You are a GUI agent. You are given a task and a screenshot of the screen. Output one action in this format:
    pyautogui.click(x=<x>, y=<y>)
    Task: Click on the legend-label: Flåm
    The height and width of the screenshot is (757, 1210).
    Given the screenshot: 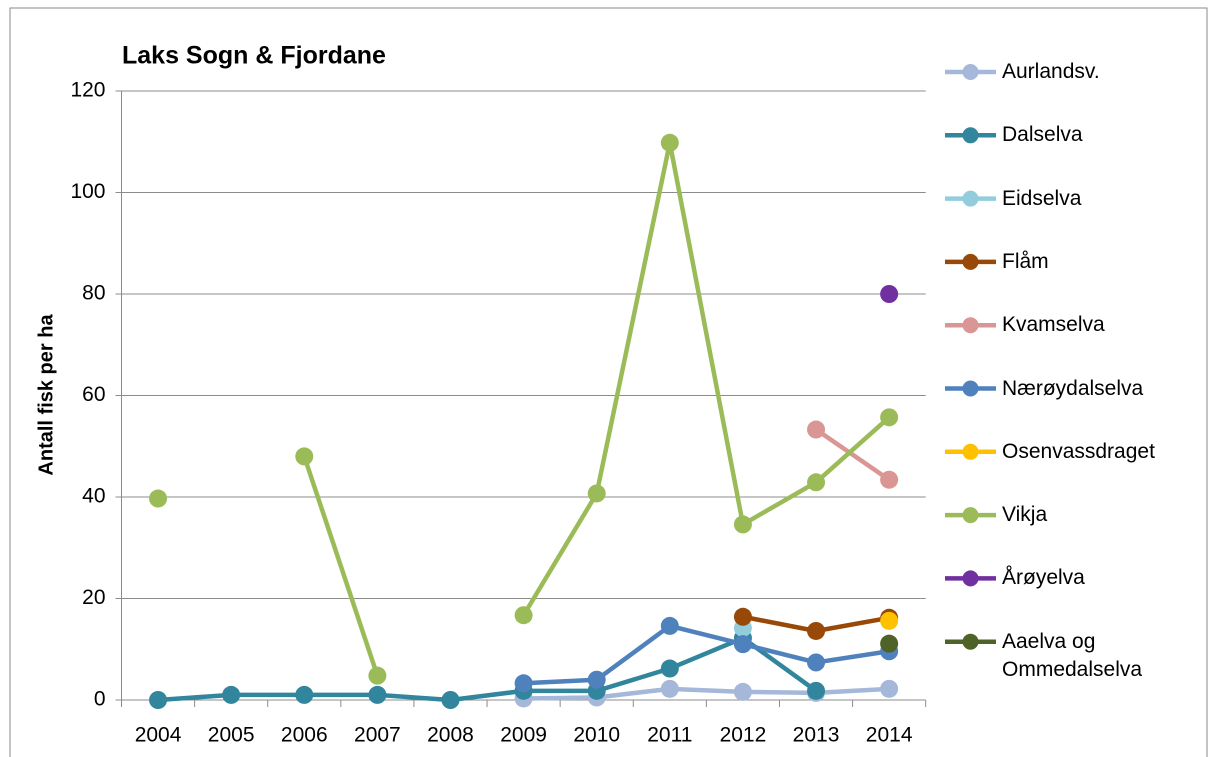 What is the action you would take?
    pyautogui.click(x=1025, y=261)
    